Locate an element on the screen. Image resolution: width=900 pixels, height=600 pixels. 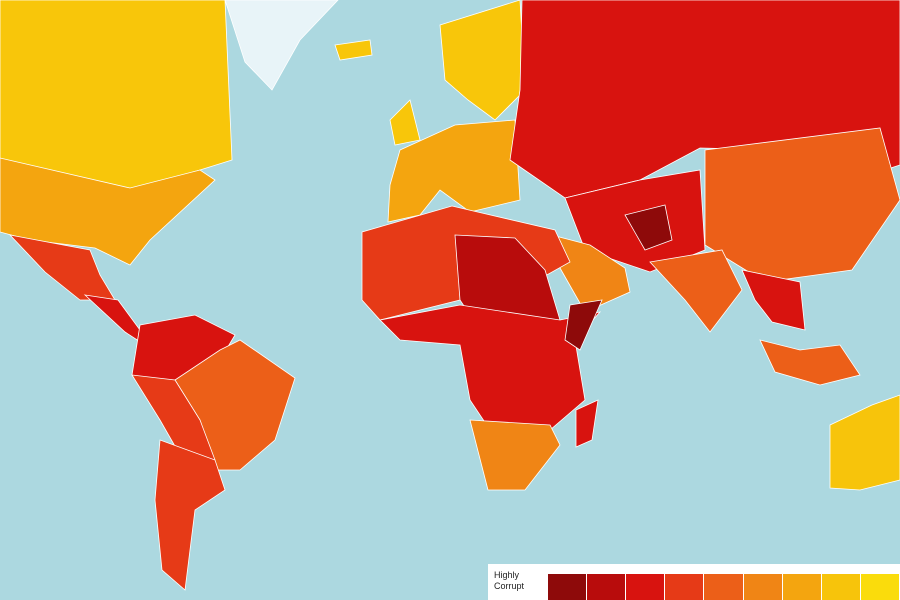
madagascar is located at coordinates (587, 423).